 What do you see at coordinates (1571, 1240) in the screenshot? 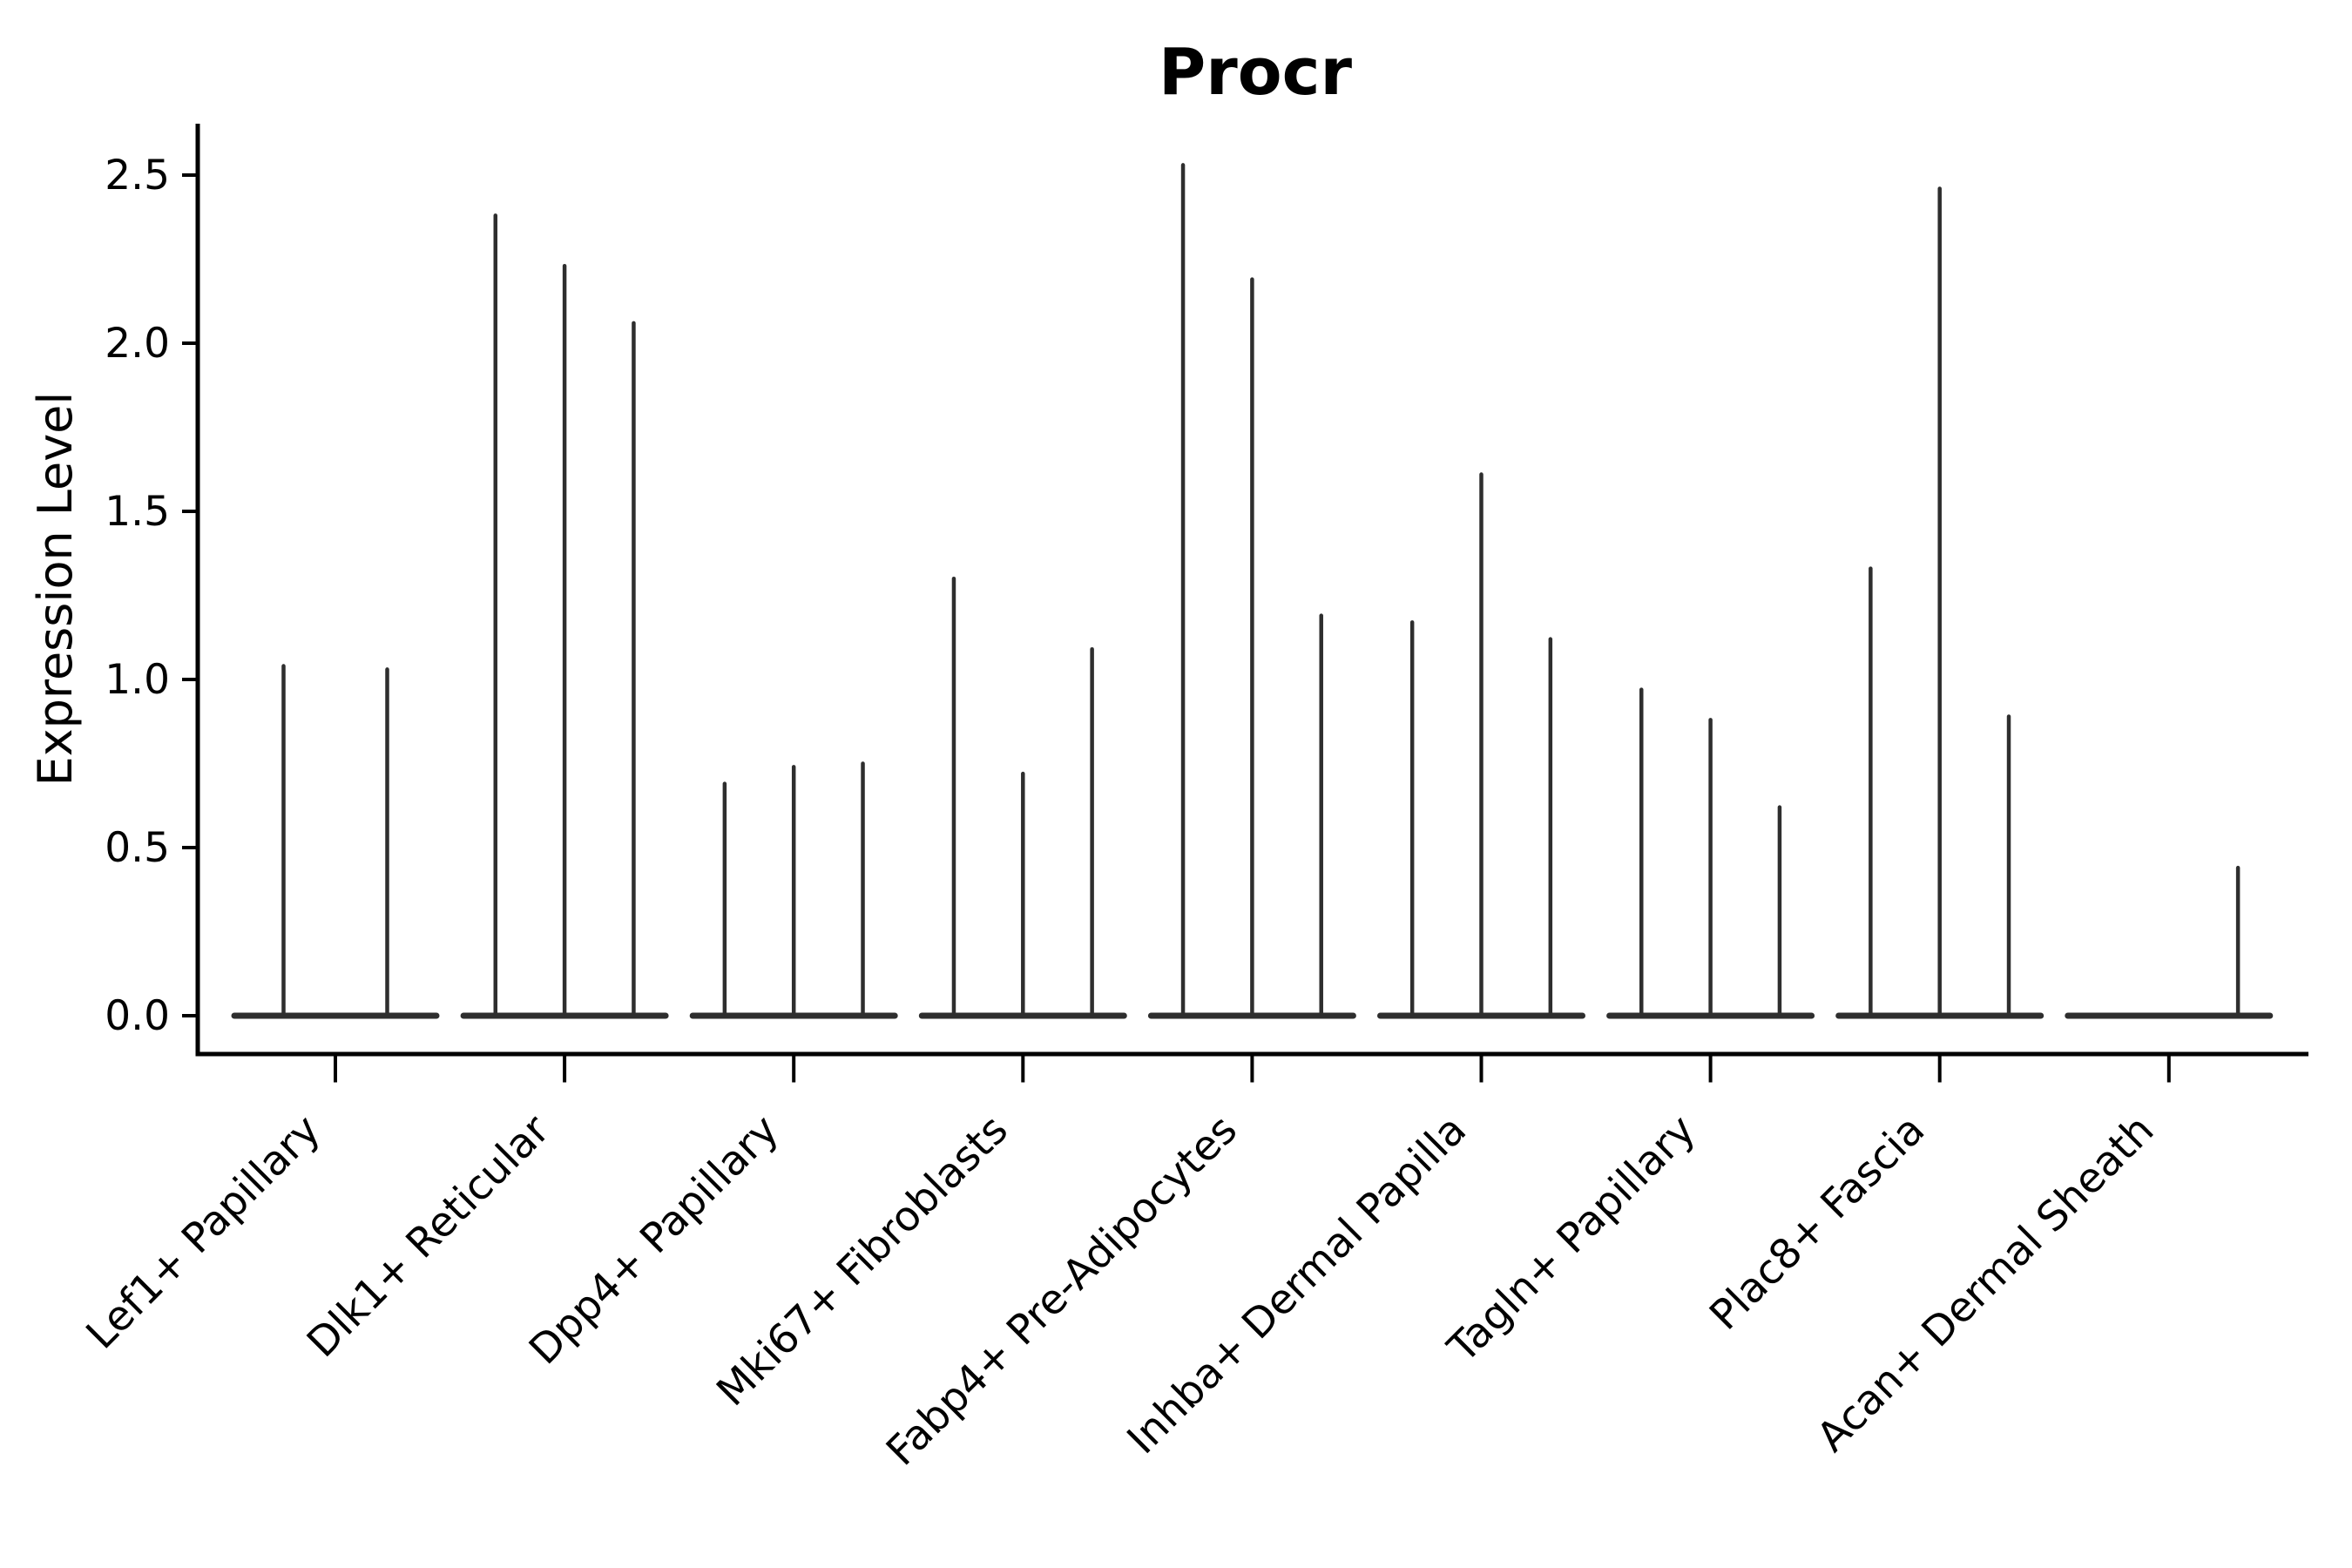
I see `x-tick-label: Tagln+ Papillary` at bounding box center [1571, 1240].